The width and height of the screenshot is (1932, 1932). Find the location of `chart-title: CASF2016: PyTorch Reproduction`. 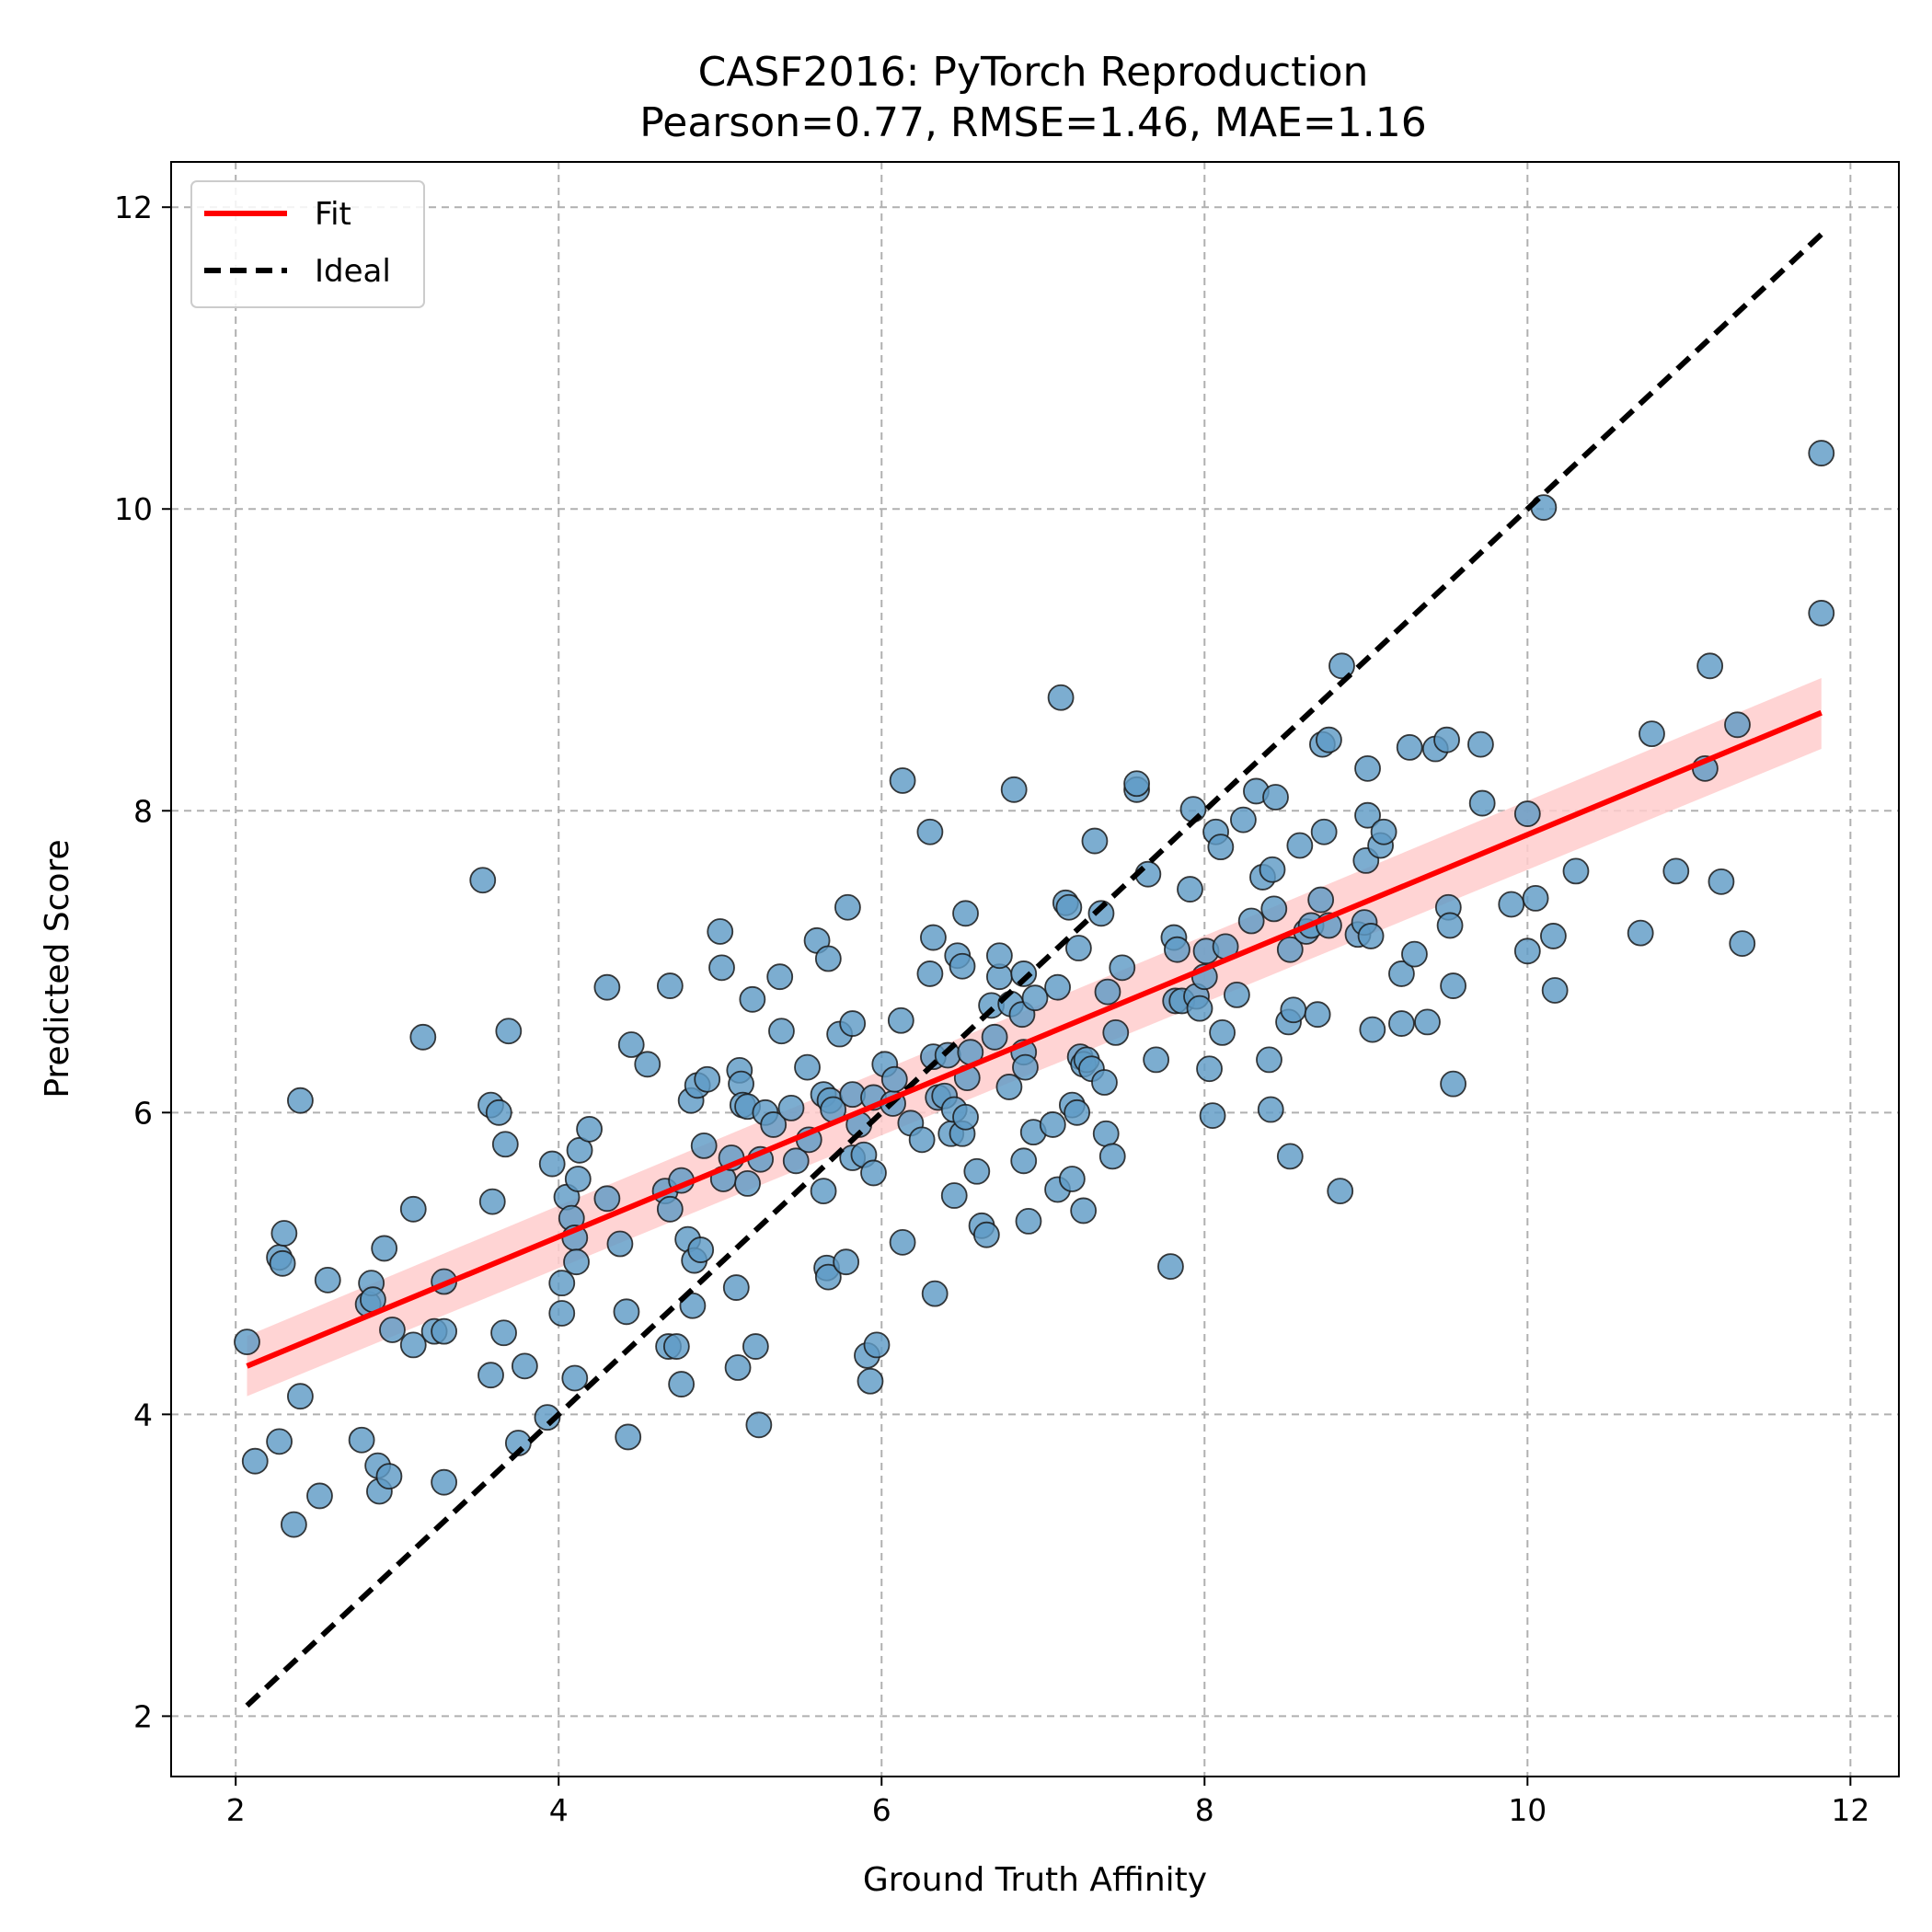

chart-title: CASF2016: PyTorch Reproduction is located at coordinates (1033, 72).